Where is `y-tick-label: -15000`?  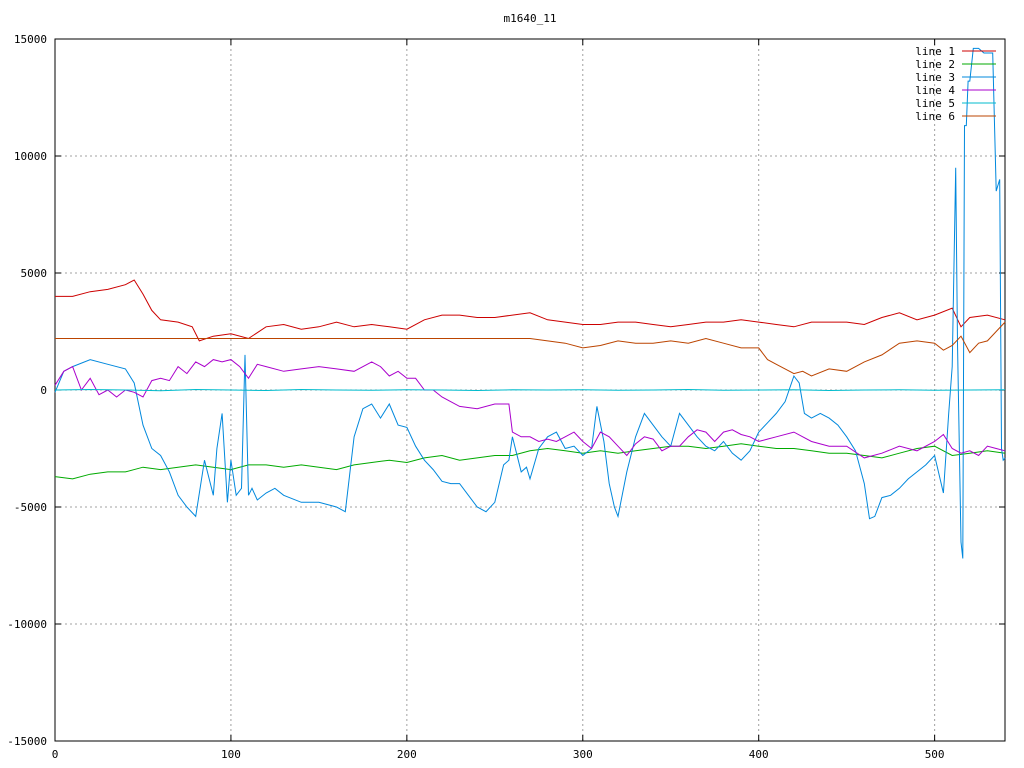
y-tick-label: -15000 is located at coordinates (27, 741).